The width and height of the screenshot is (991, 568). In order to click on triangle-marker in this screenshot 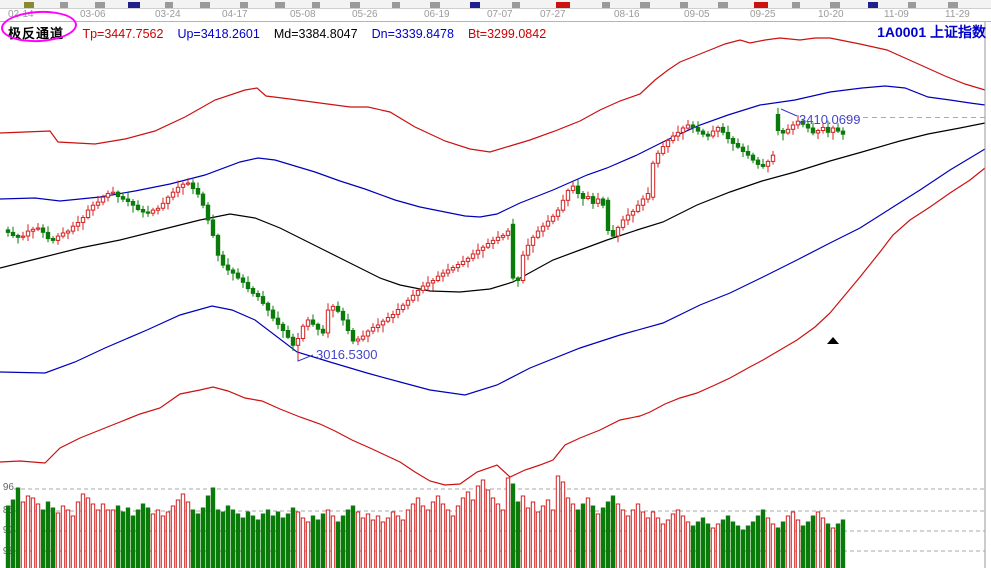, I will do `click(833, 340)`.